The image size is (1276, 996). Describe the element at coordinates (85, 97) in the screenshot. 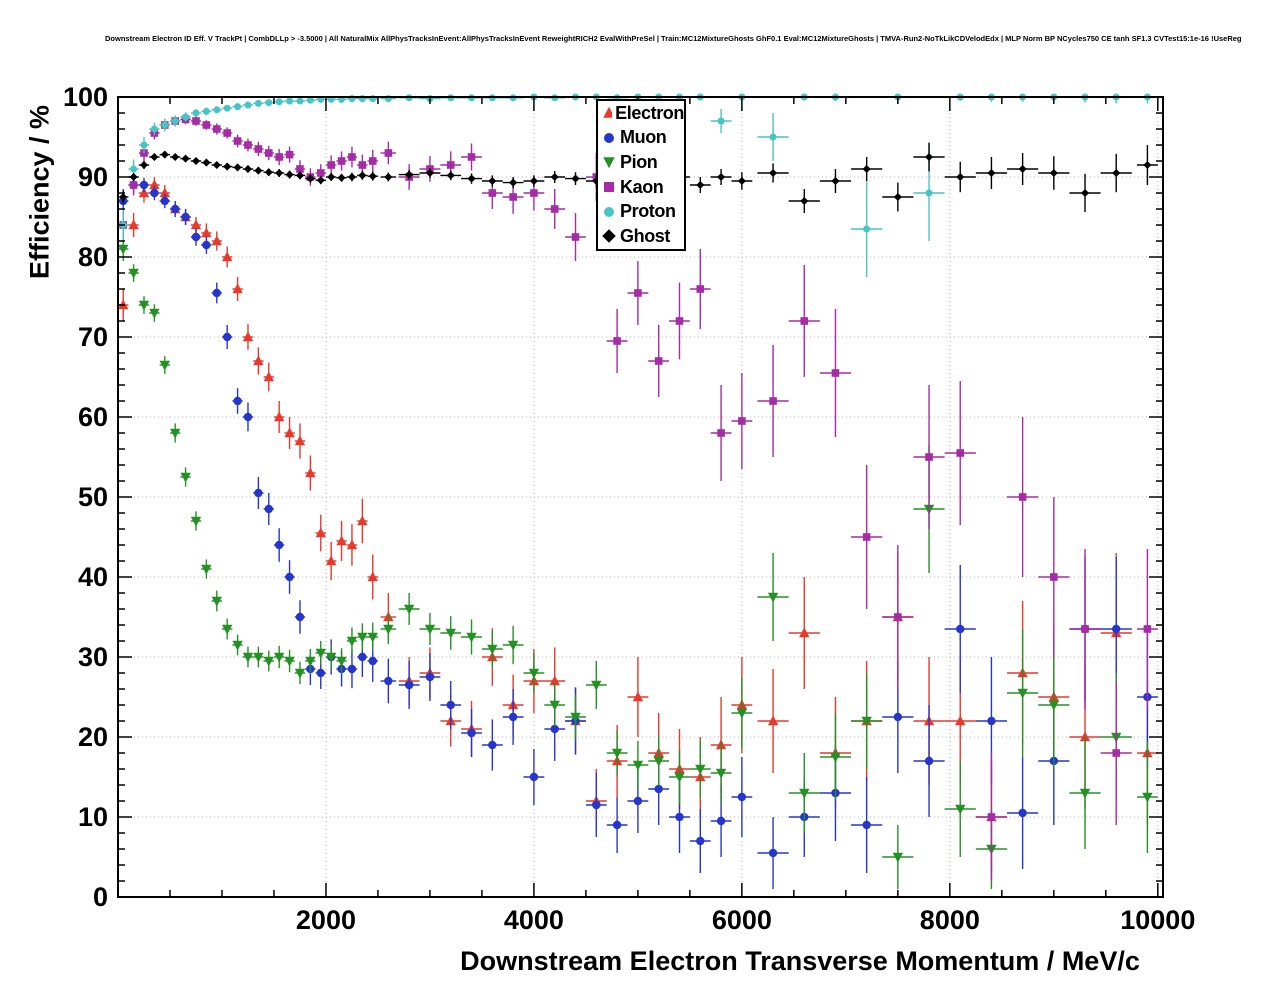

I see `svg-text: 100` at that location.